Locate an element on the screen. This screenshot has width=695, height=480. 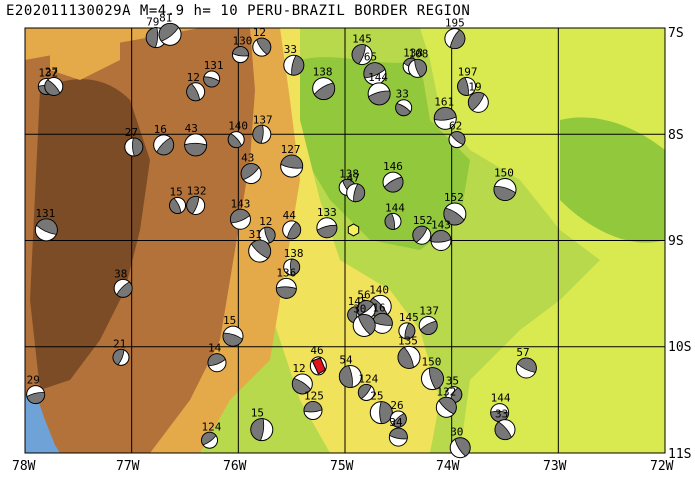
event-label: 34 is located at coordinates (396, 422).